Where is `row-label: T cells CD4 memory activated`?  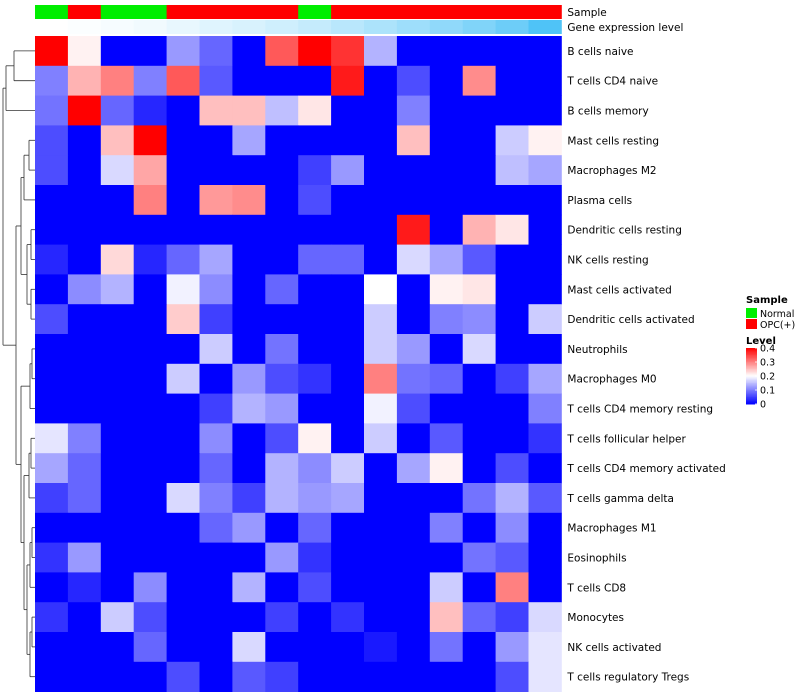 row-label: T cells CD4 memory activated is located at coordinates (645, 469).